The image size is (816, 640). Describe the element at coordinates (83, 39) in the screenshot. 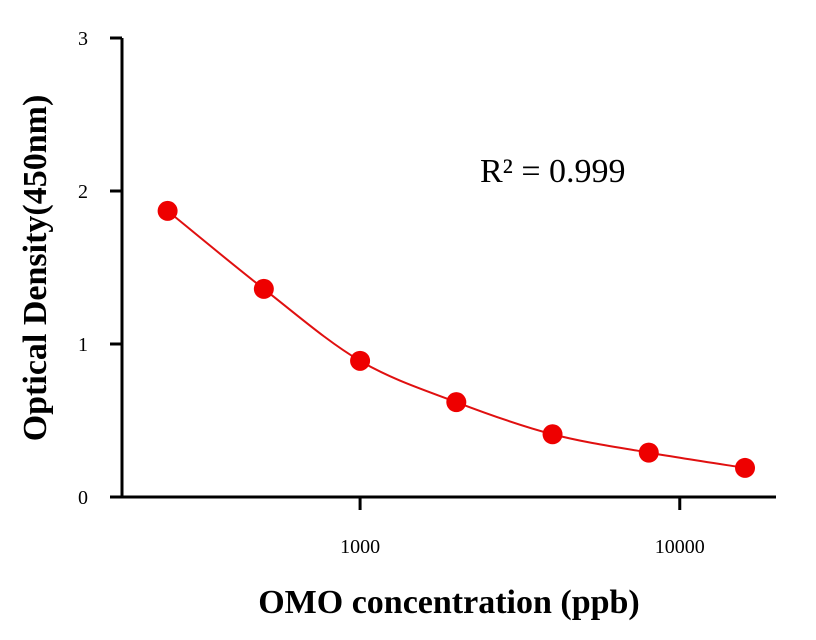

I see `y-tick-label: 3` at that location.